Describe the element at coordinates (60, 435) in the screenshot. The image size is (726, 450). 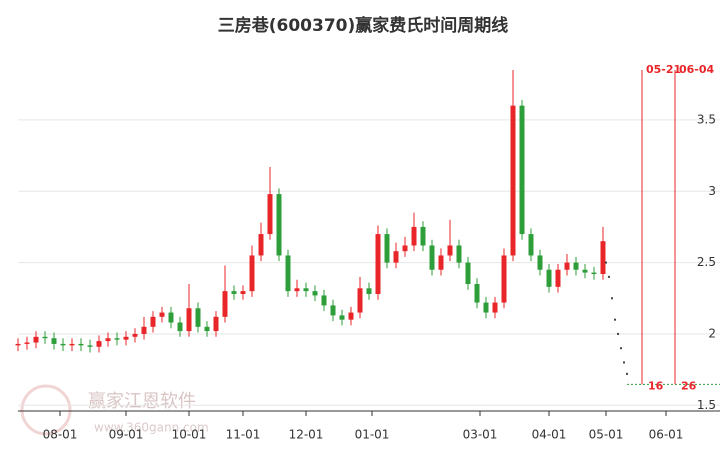
I see `x-tick-label: 08-01` at that location.